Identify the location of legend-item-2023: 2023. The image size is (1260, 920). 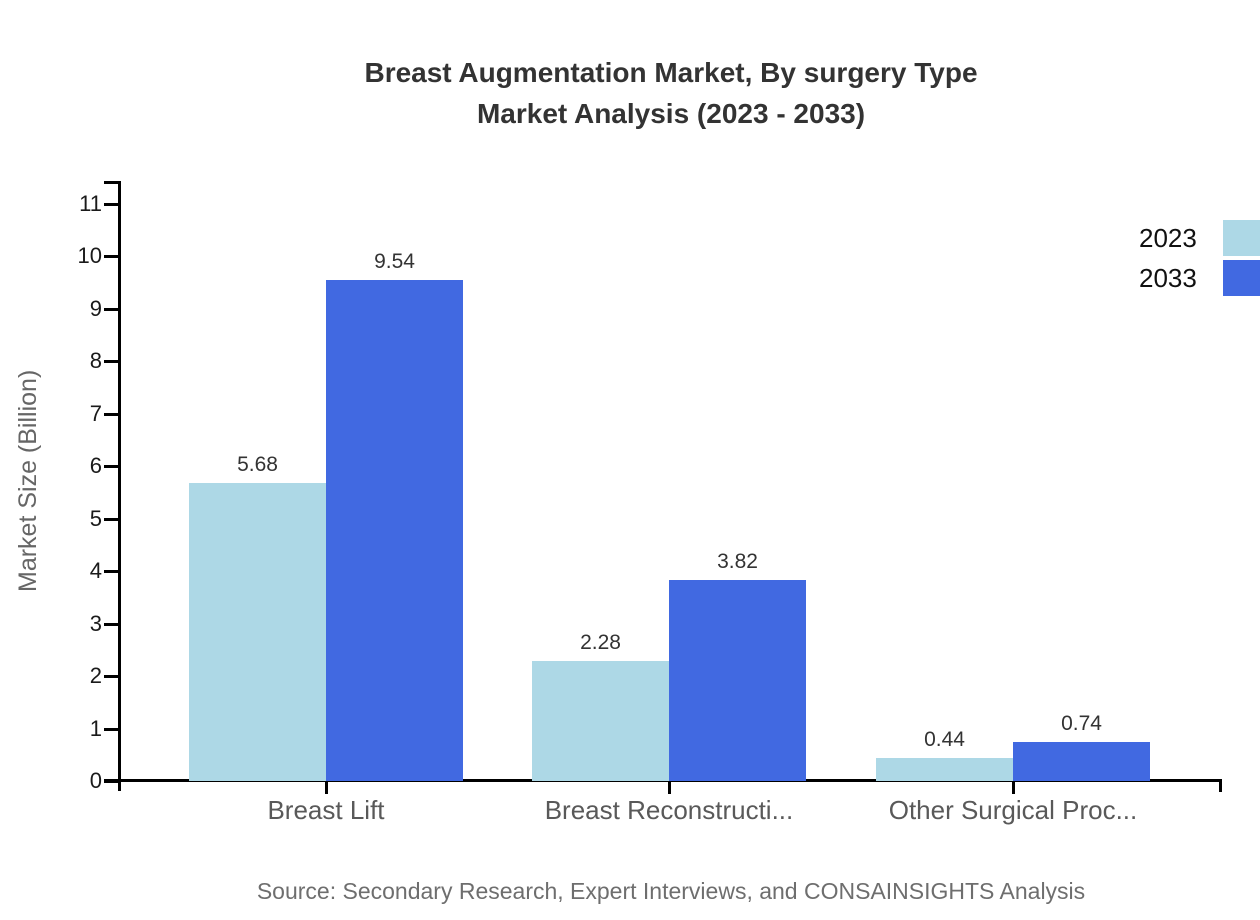
(1199, 238).